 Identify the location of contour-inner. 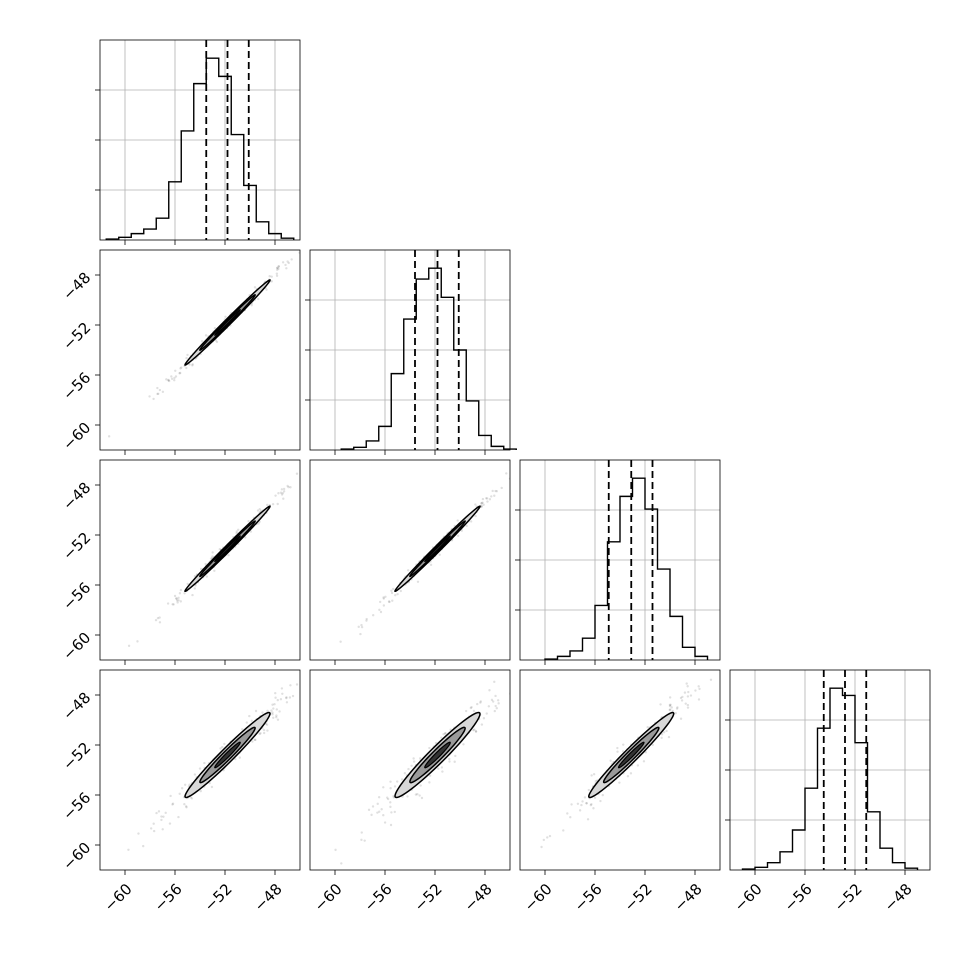
(227, 549).